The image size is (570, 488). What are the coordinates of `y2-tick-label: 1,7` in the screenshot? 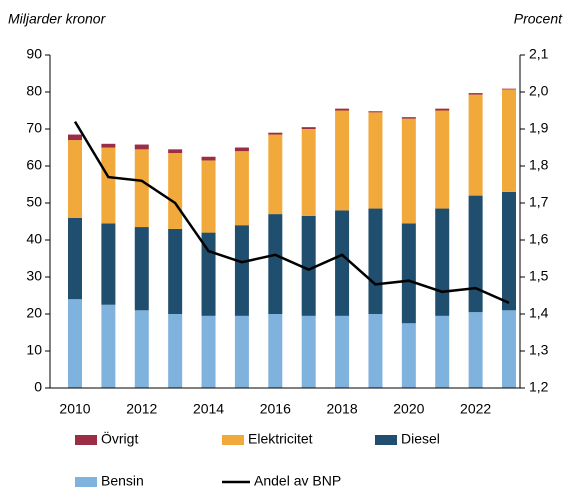 It's located at (539, 202).